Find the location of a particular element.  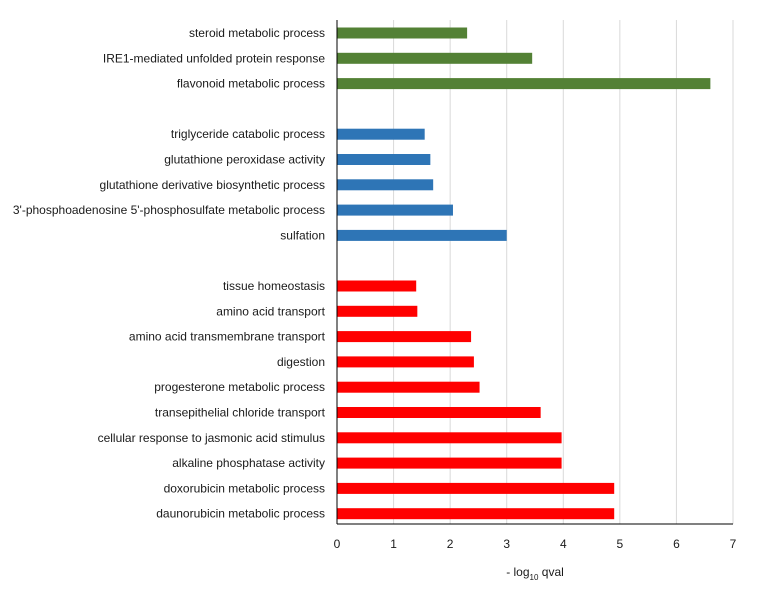

category-label: daunorubicin metabolic process is located at coordinates (240, 514).